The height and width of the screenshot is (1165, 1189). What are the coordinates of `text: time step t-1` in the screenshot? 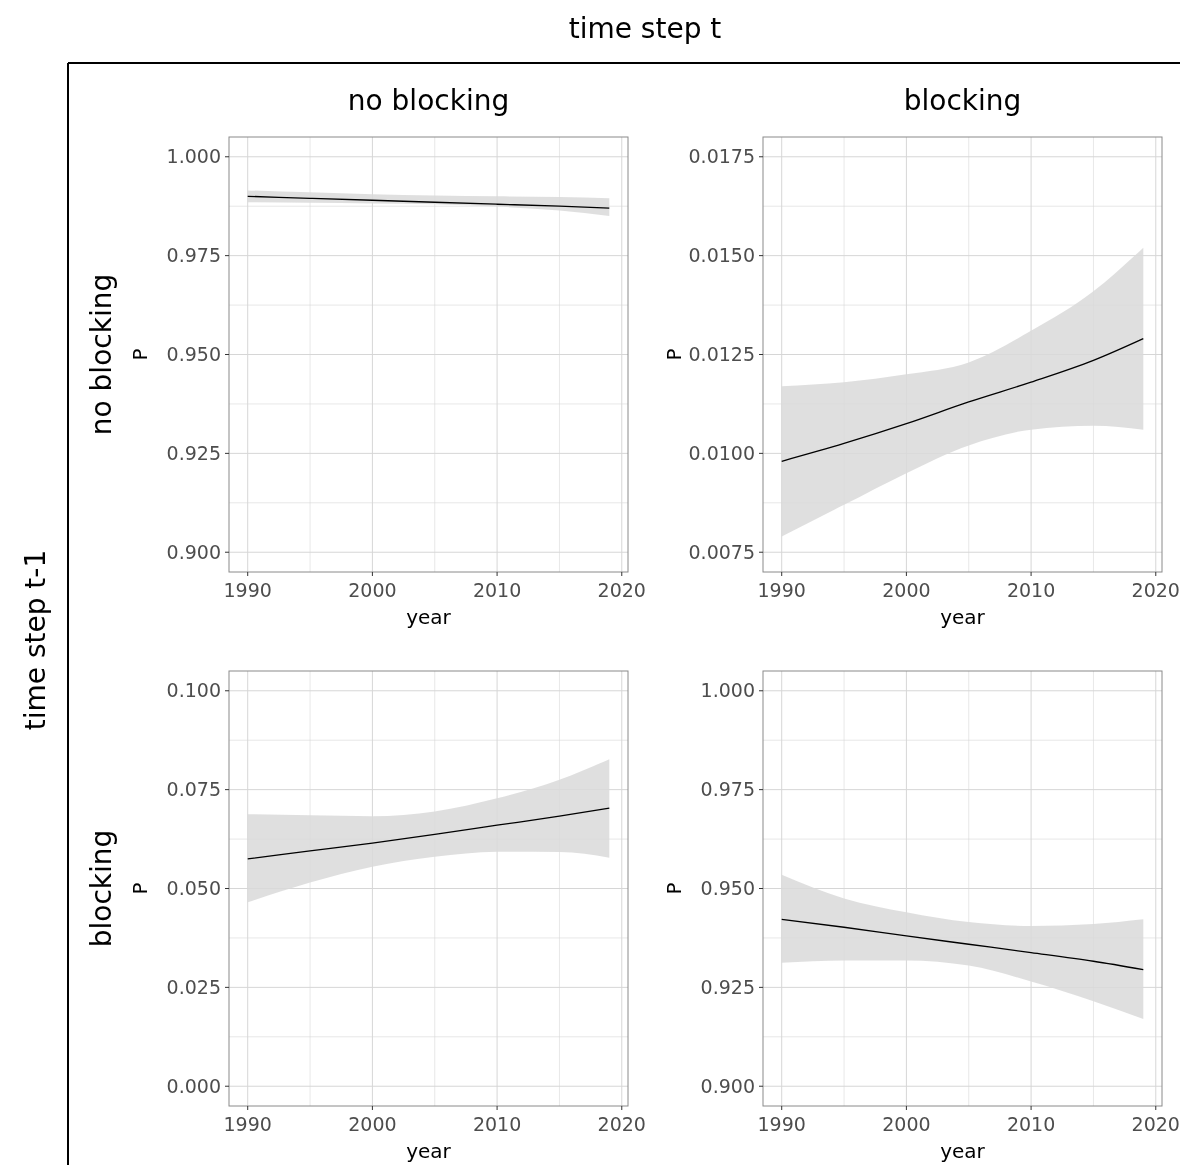 It's located at (35, 640).